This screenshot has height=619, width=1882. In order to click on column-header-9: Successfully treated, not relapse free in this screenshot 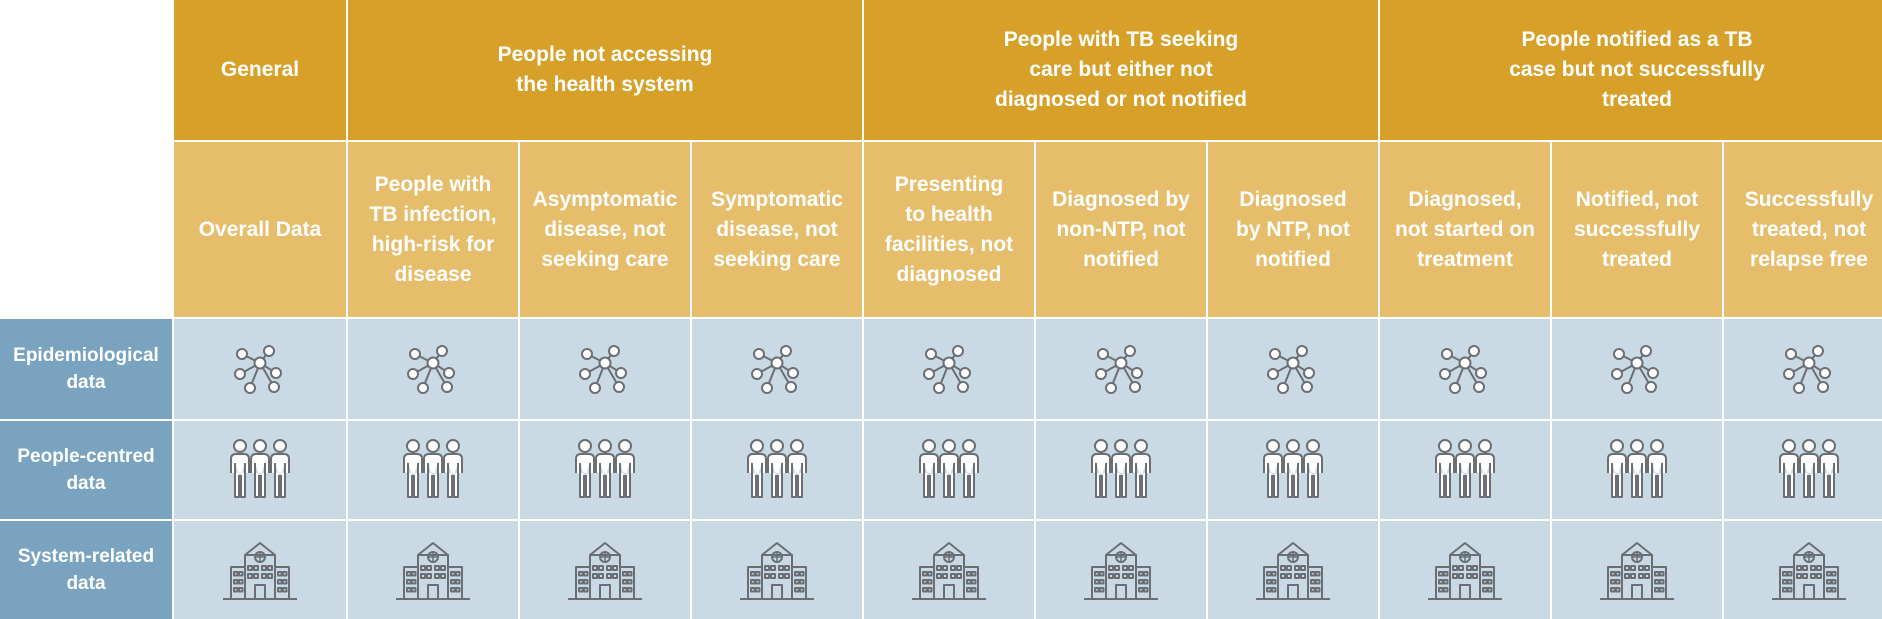, I will do `click(1803, 229)`.